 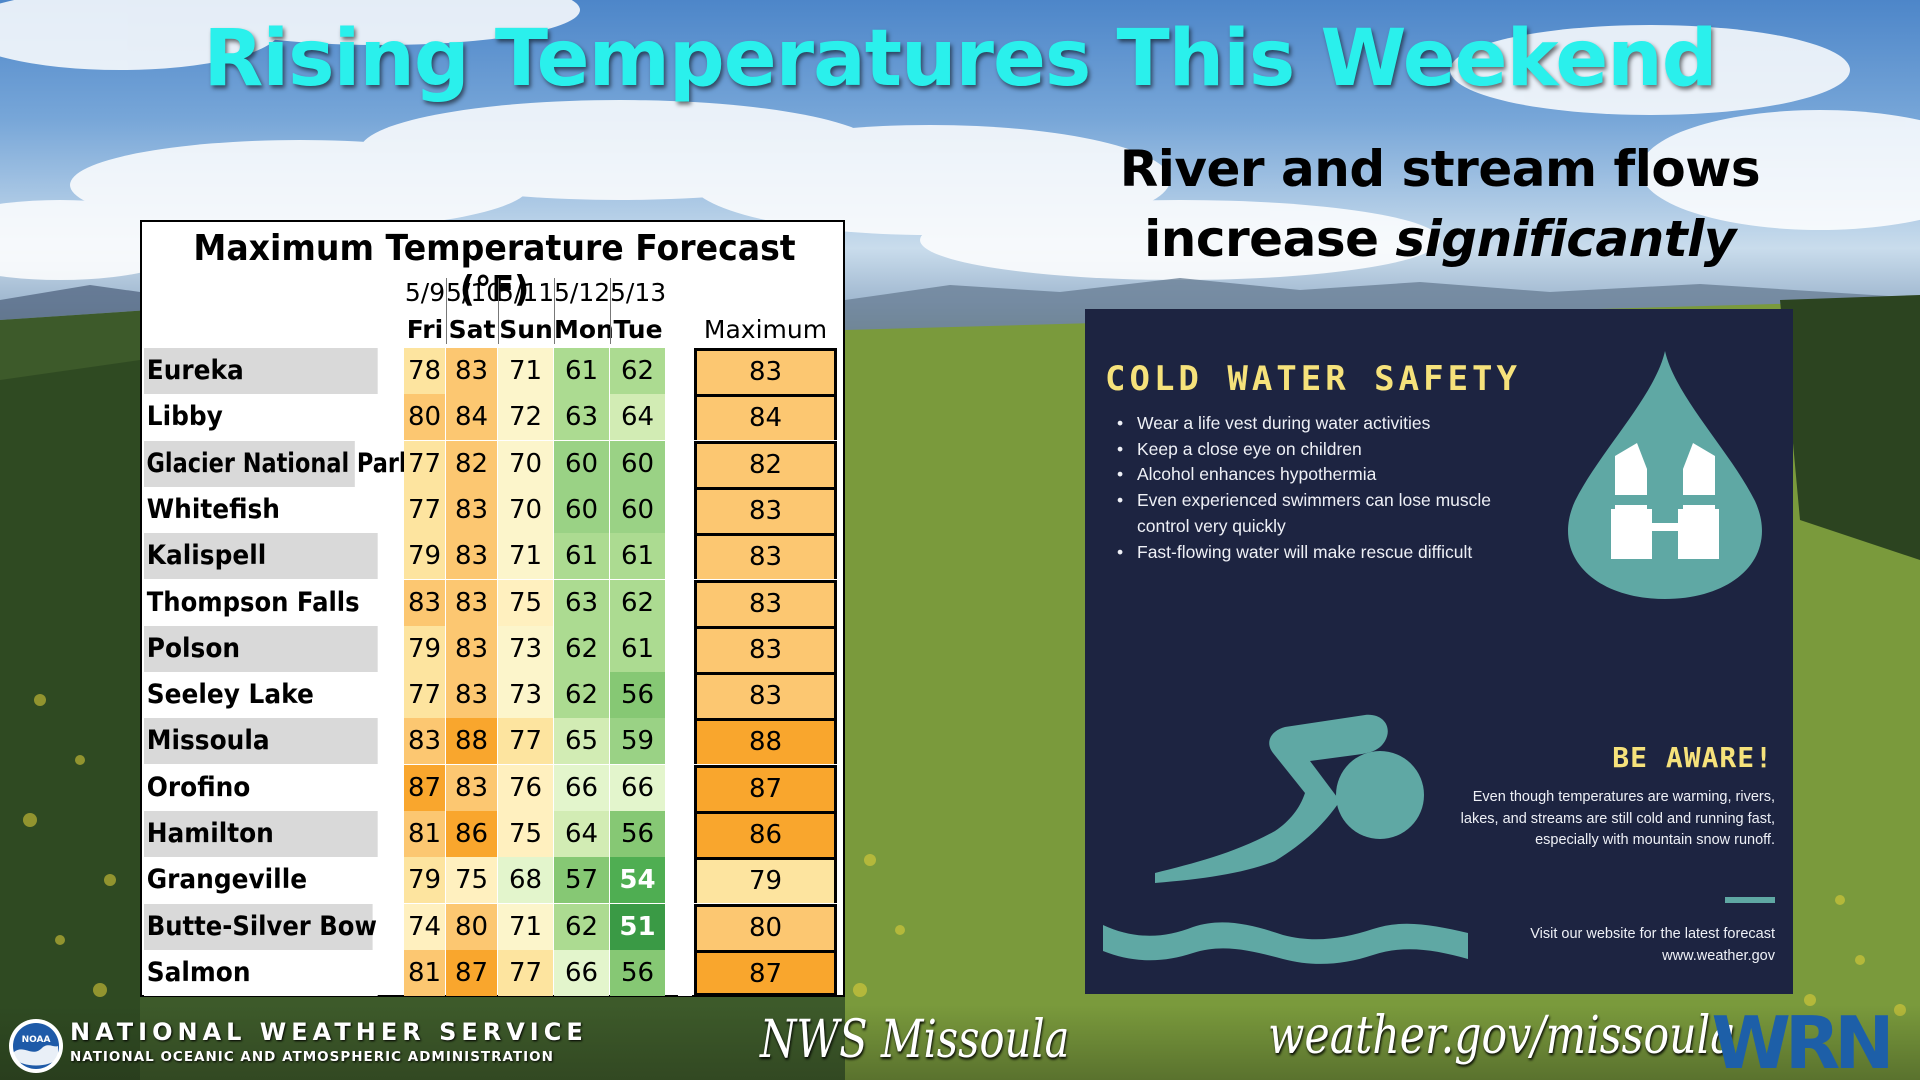 What do you see at coordinates (1799, 1042) in the screenshot?
I see `wrn-logo-text: WRN` at bounding box center [1799, 1042].